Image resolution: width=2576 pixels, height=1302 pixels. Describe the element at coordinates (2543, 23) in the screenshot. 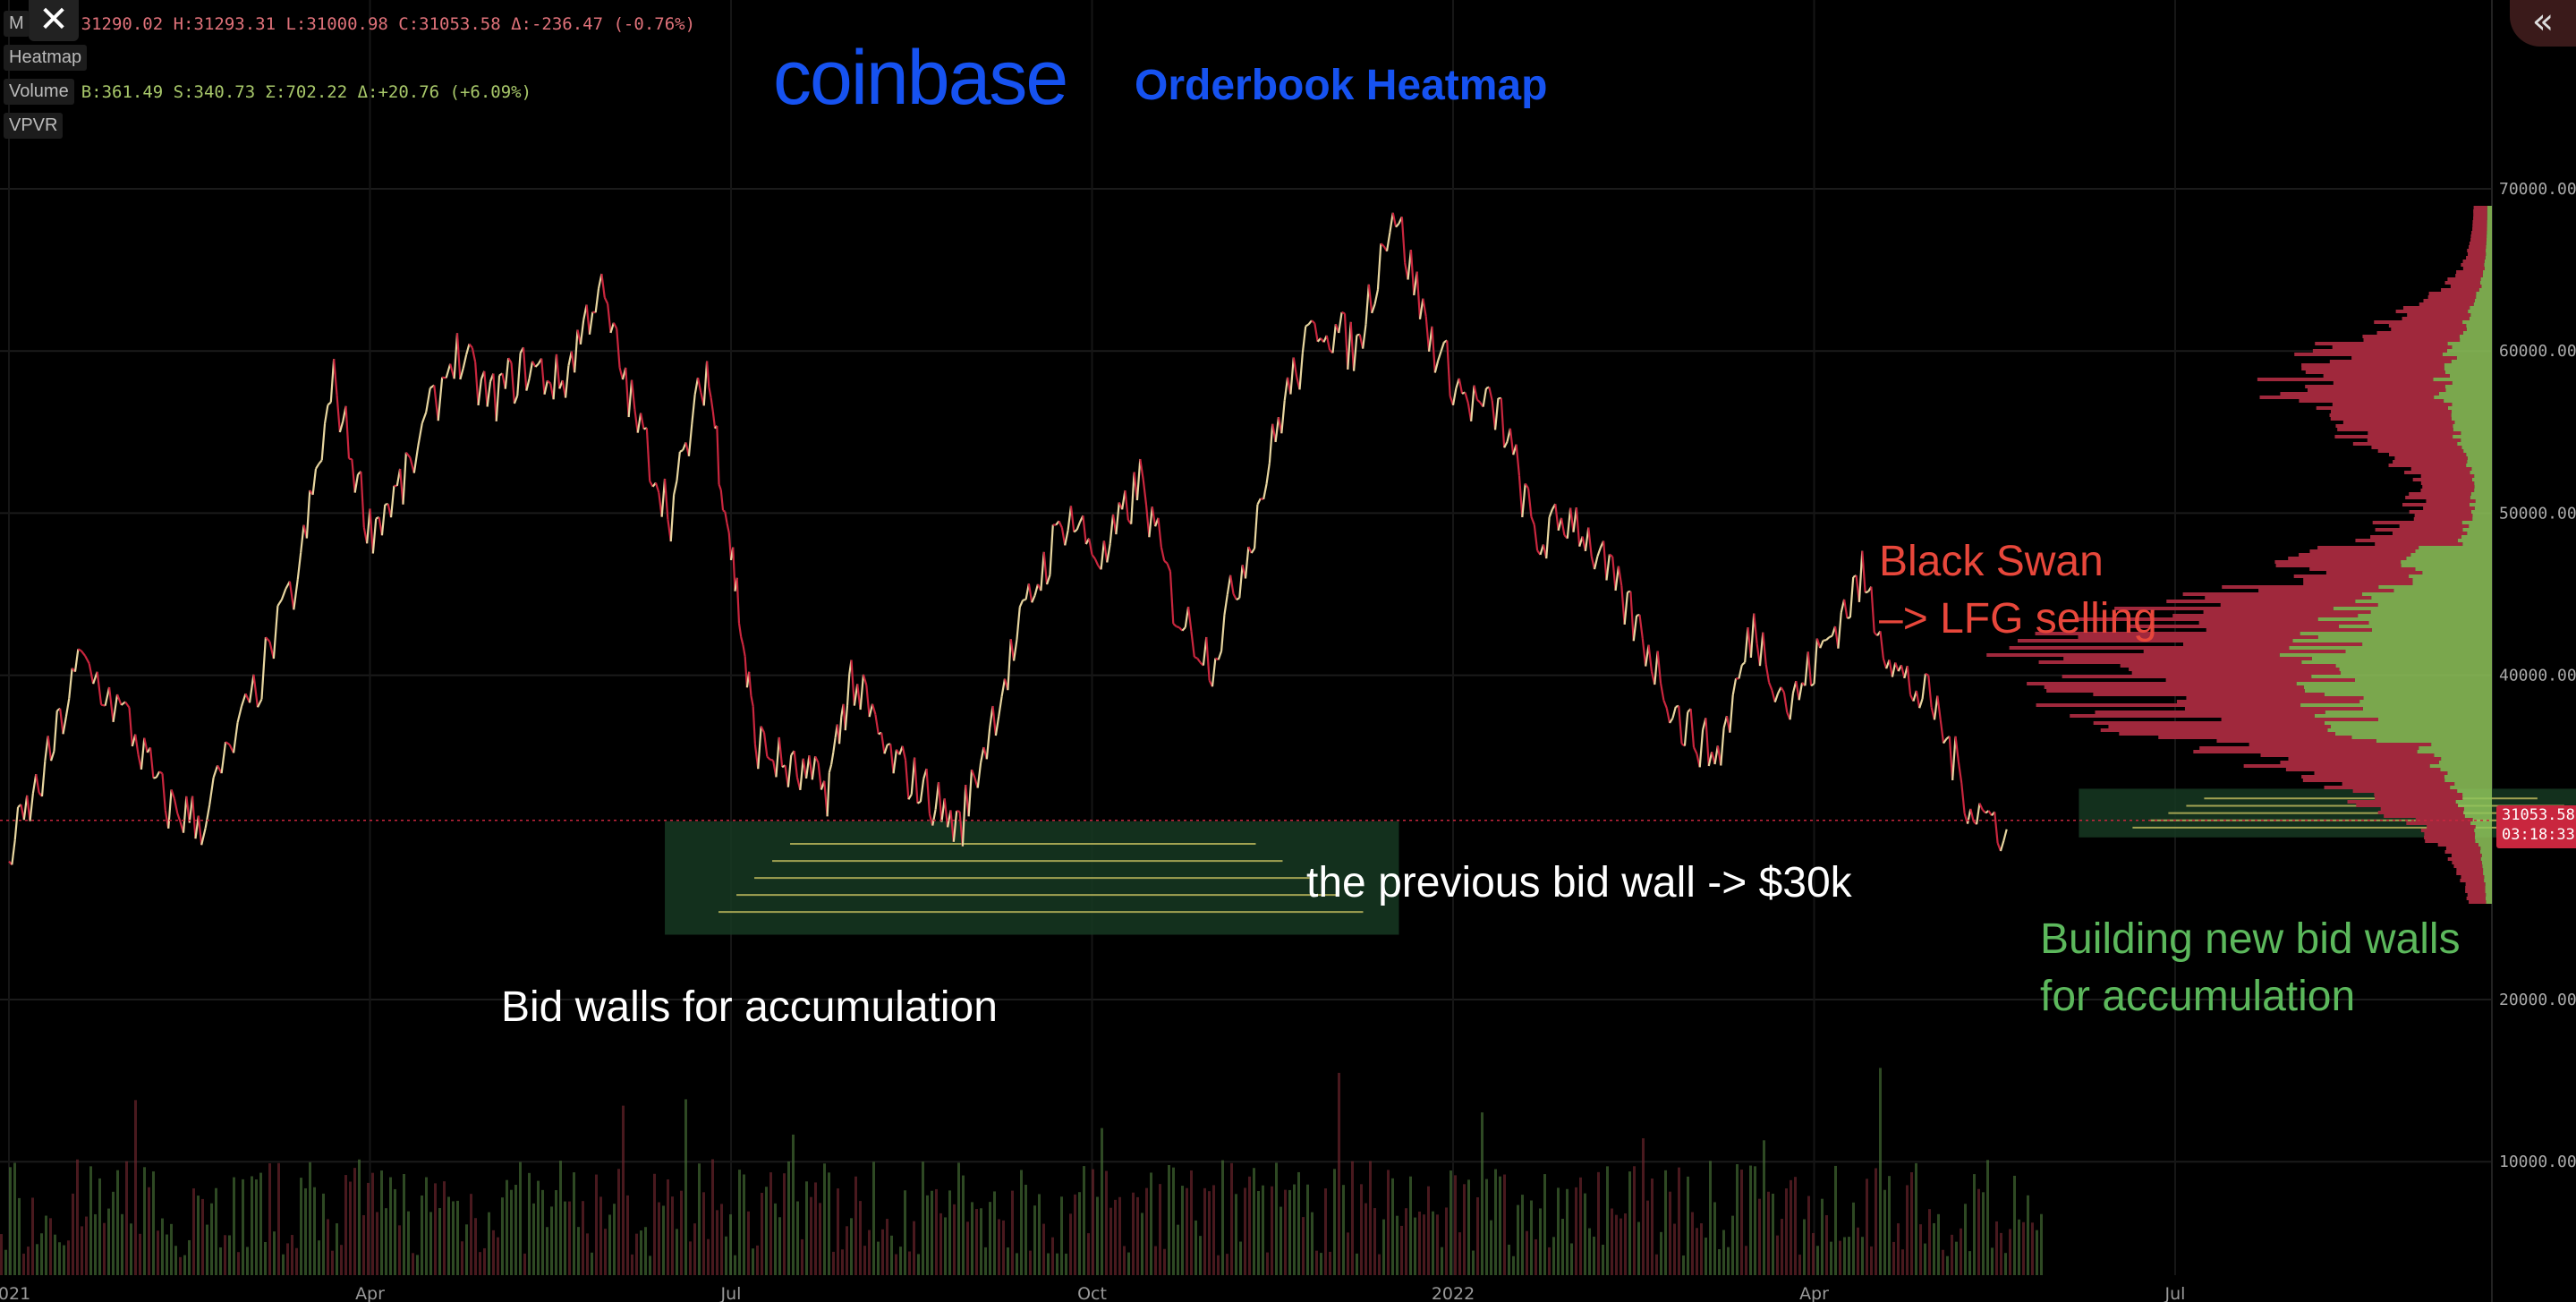

I see `collapse-panel-icon: «` at that location.